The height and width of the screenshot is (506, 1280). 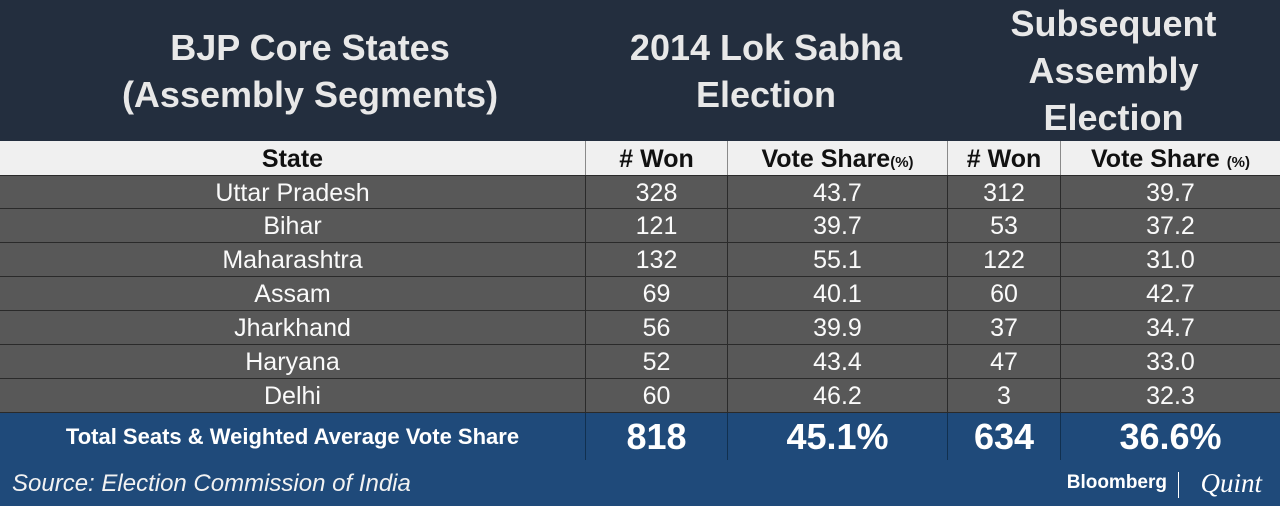 I want to click on column-header-row, so click(x=640, y=158).